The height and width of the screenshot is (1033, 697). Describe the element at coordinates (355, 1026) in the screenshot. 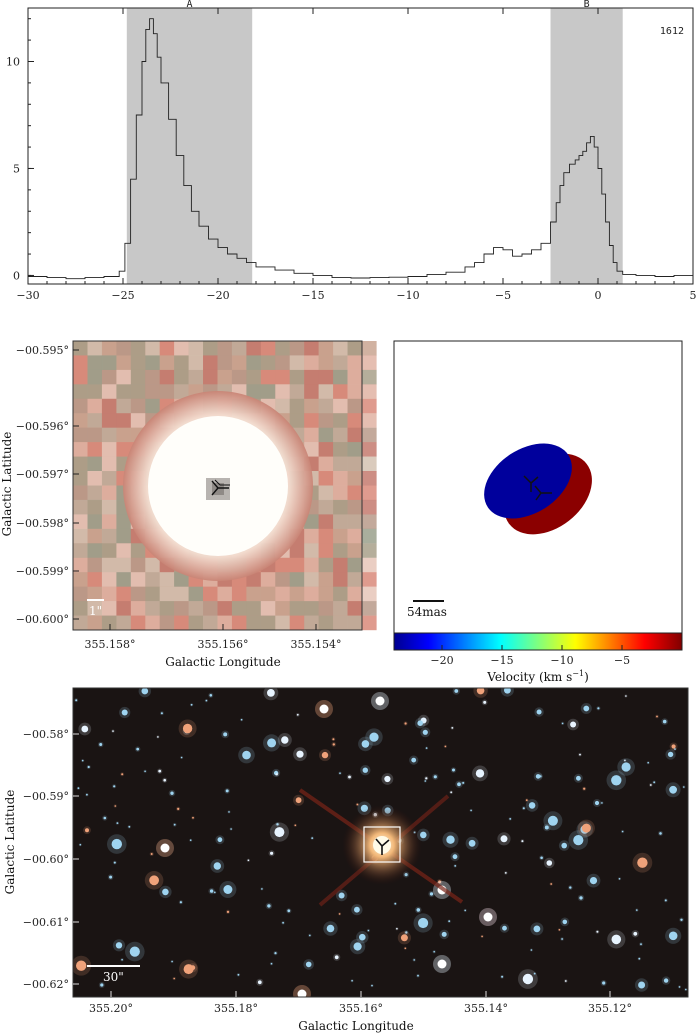

I see `field-xlabel: Galactic Longitude` at that location.